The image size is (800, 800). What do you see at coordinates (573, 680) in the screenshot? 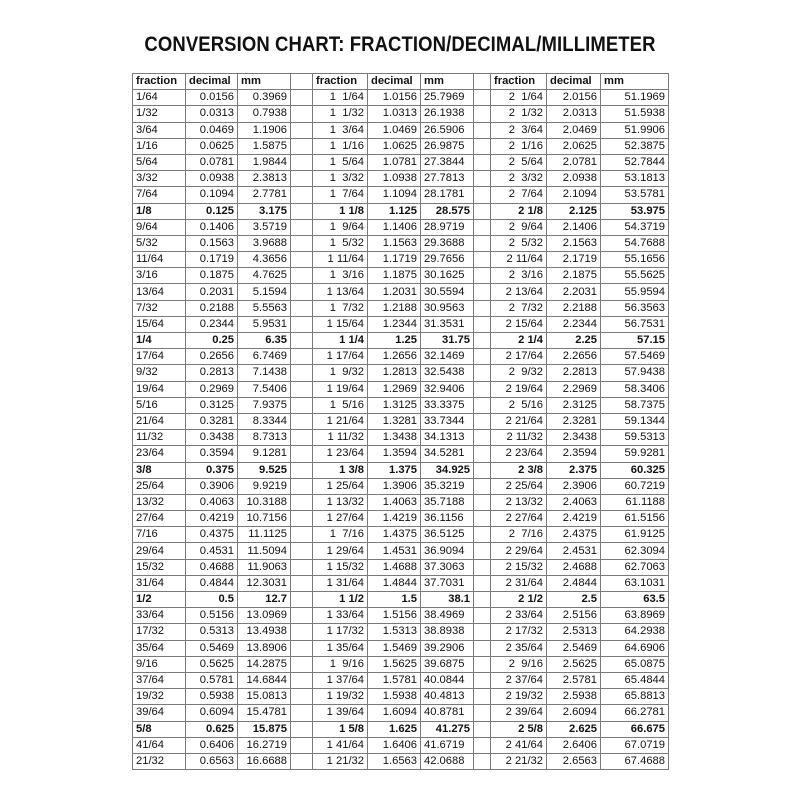
I see `decimal-cell: 2.5781` at bounding box center [573, 680].